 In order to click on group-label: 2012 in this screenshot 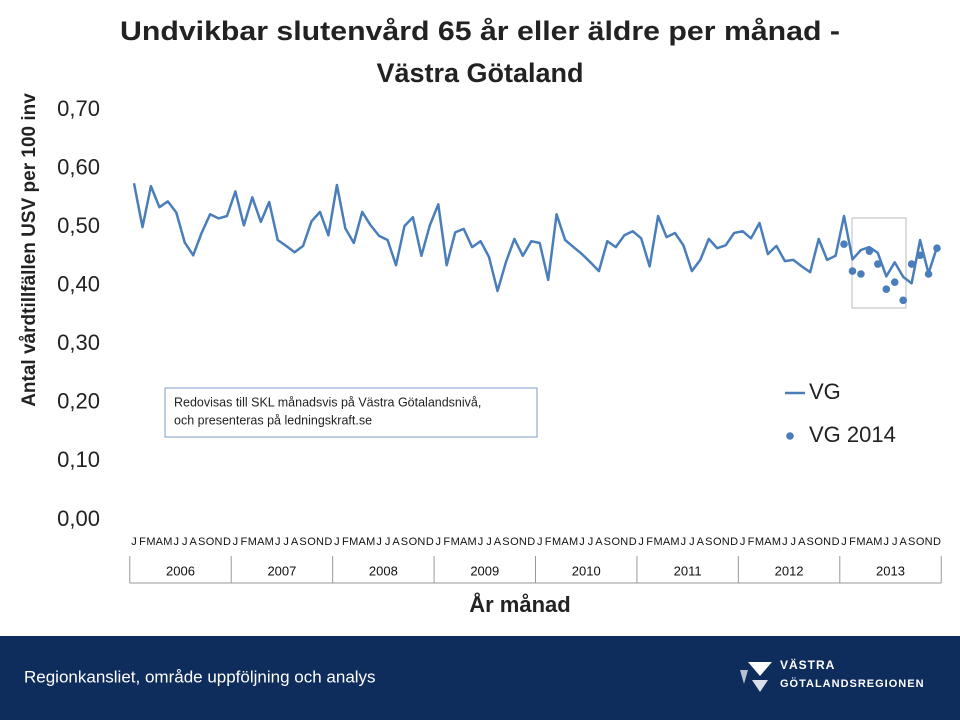, I will do `click(789, 570)`.